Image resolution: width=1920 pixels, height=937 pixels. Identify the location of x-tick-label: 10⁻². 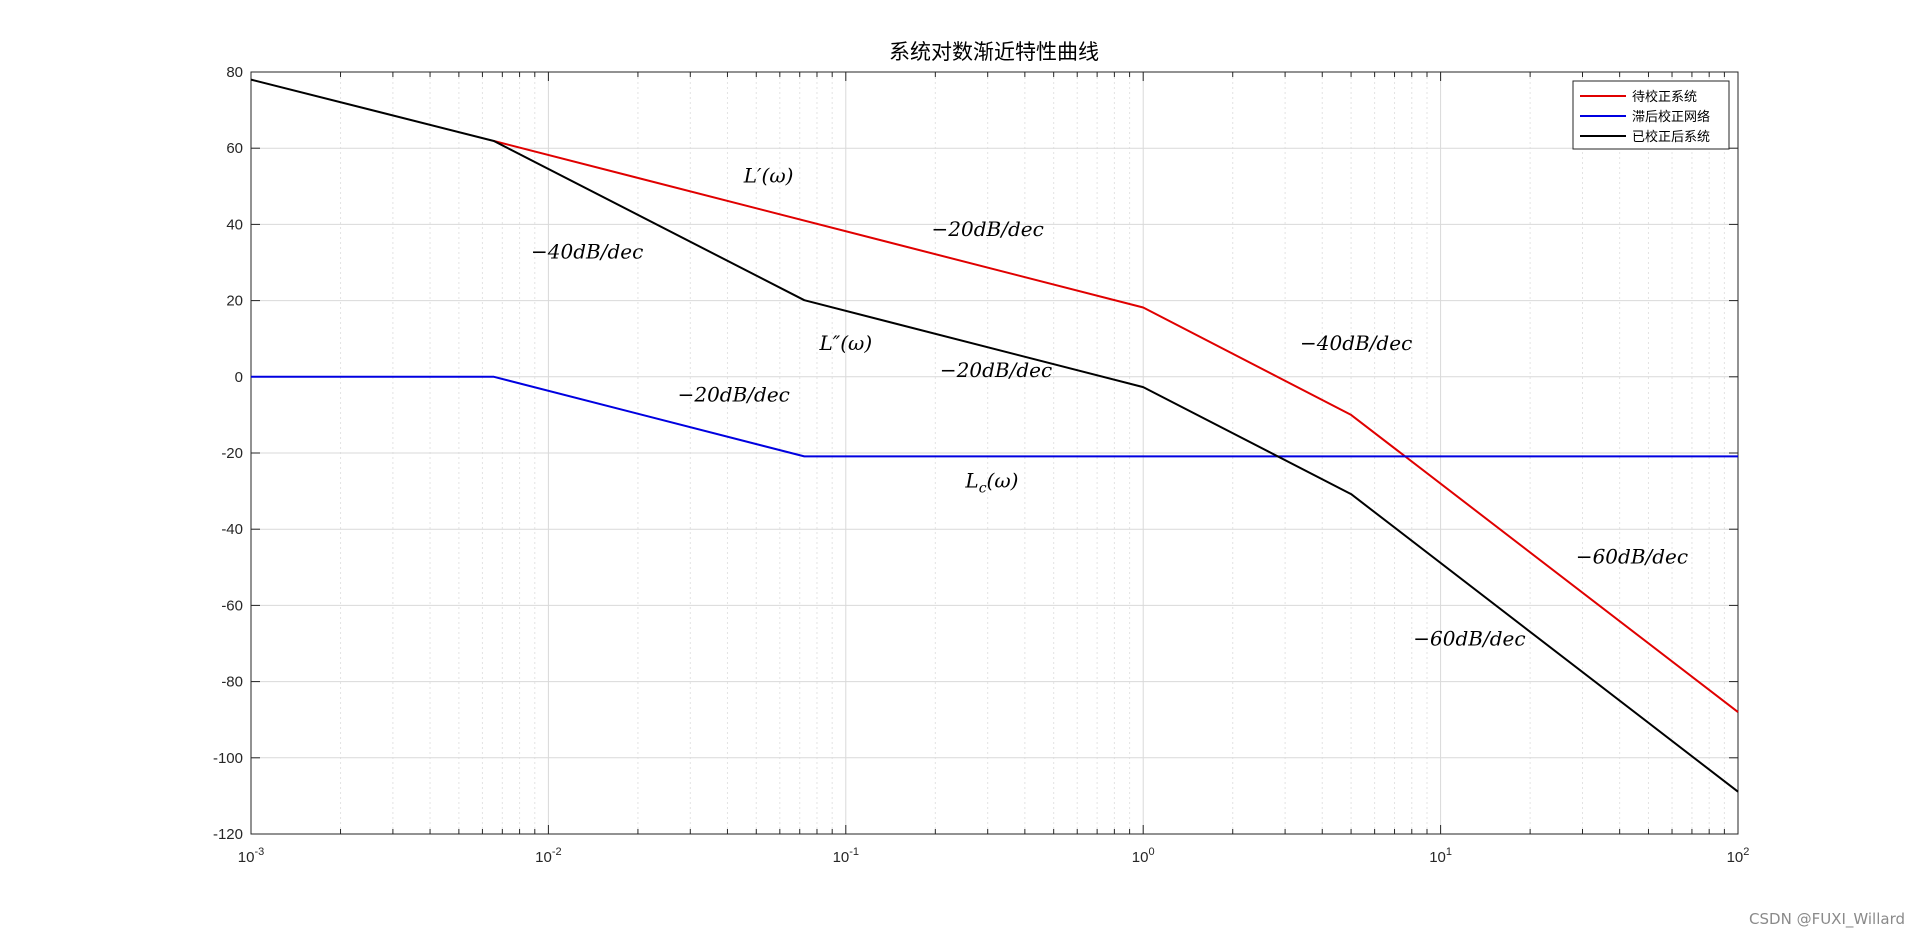
(548, 856).